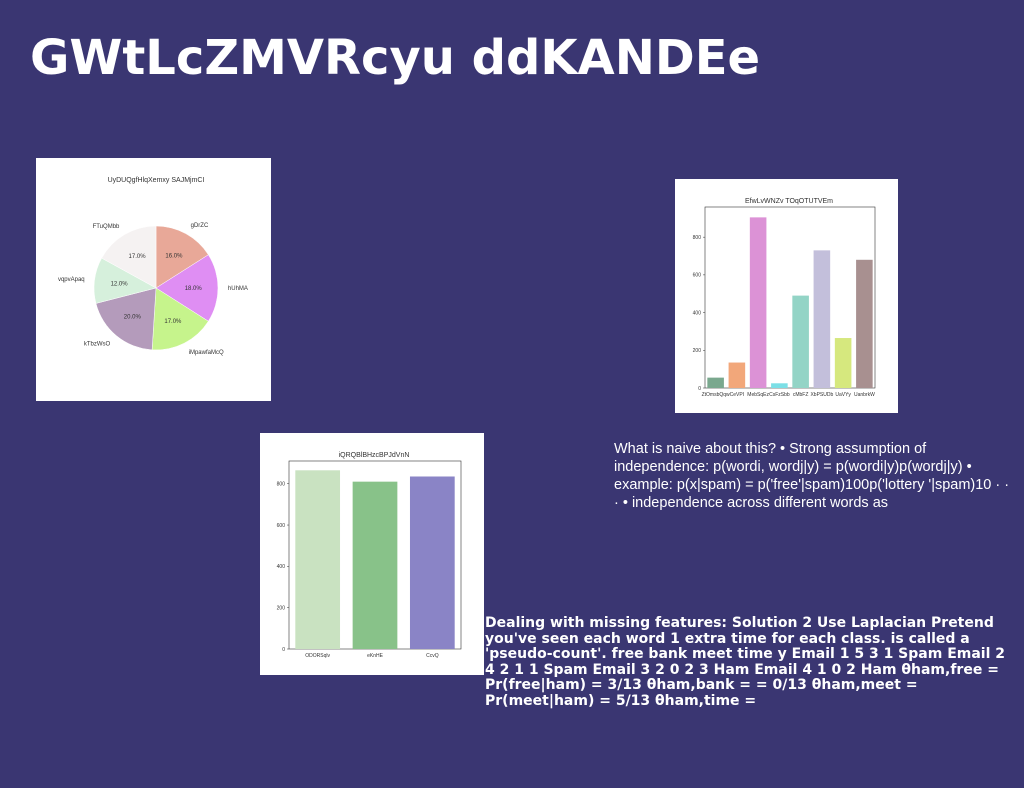  What do you see at coordinates (238, 289) in the screenshot?
I see `pie-slice-label: hUhMA` at bounding box center [238, 289].